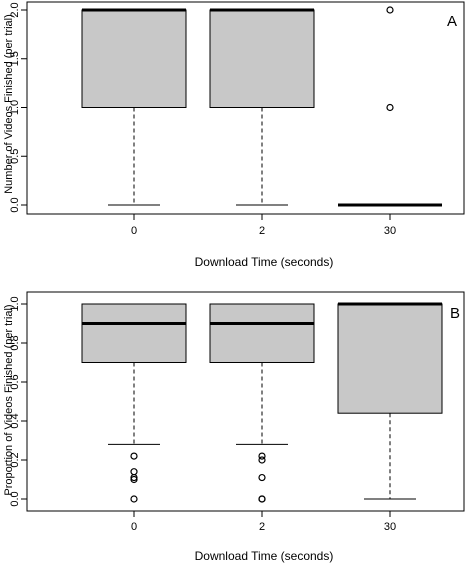  I want to click on panel-a-x-axis-title: Download Time (seconds), so click(264, 262).